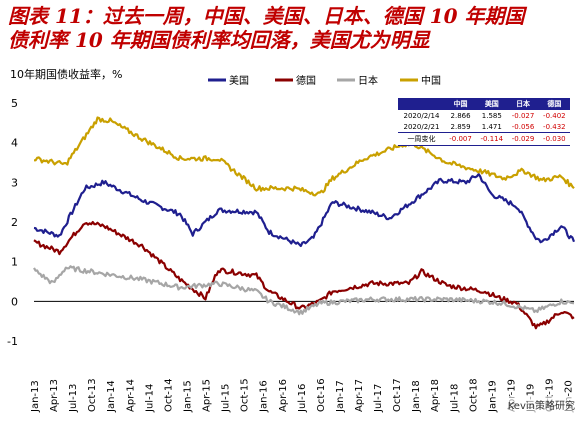 The height and width of the screenshot is (421, 586). What do you see at coordinates (14, 182) in the screenshot?
I see `y-tick-label: 3` at bounding box center [14, 182].